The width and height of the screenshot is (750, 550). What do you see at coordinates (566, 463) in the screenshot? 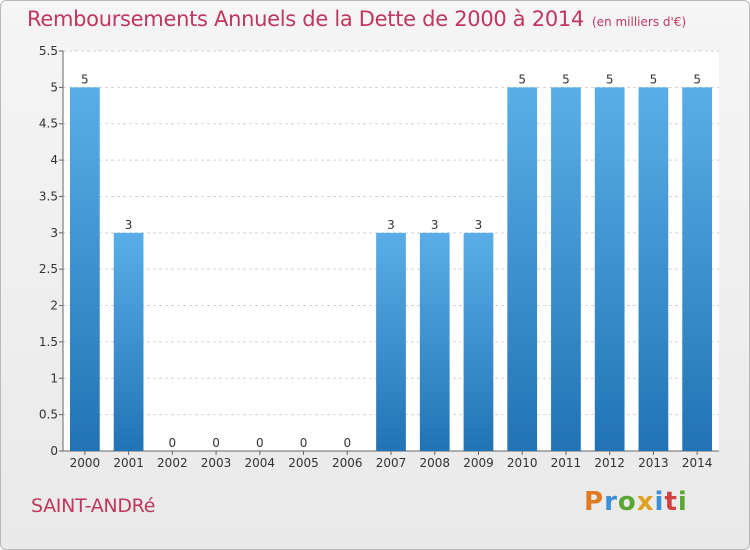
I see `x-tick-label: 2011` at bounding box center [566, 463].